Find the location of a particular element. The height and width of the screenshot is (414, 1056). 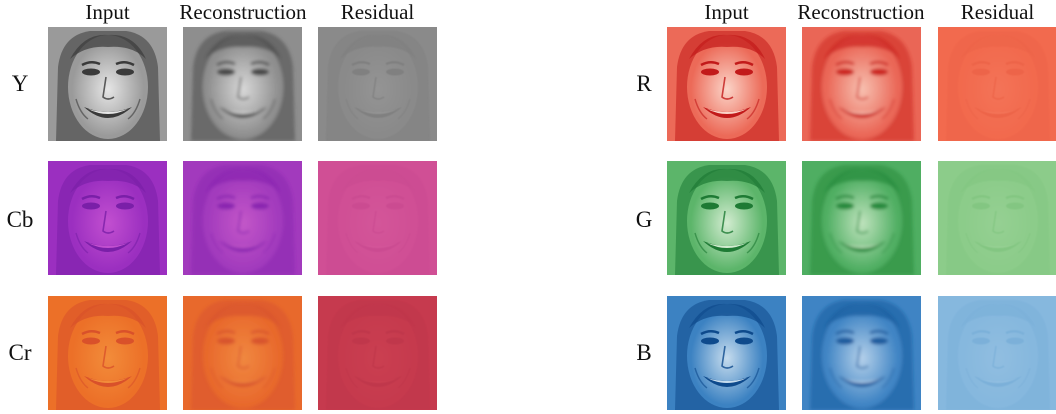

face-image-cr-input is located at coordinates (107, 353).